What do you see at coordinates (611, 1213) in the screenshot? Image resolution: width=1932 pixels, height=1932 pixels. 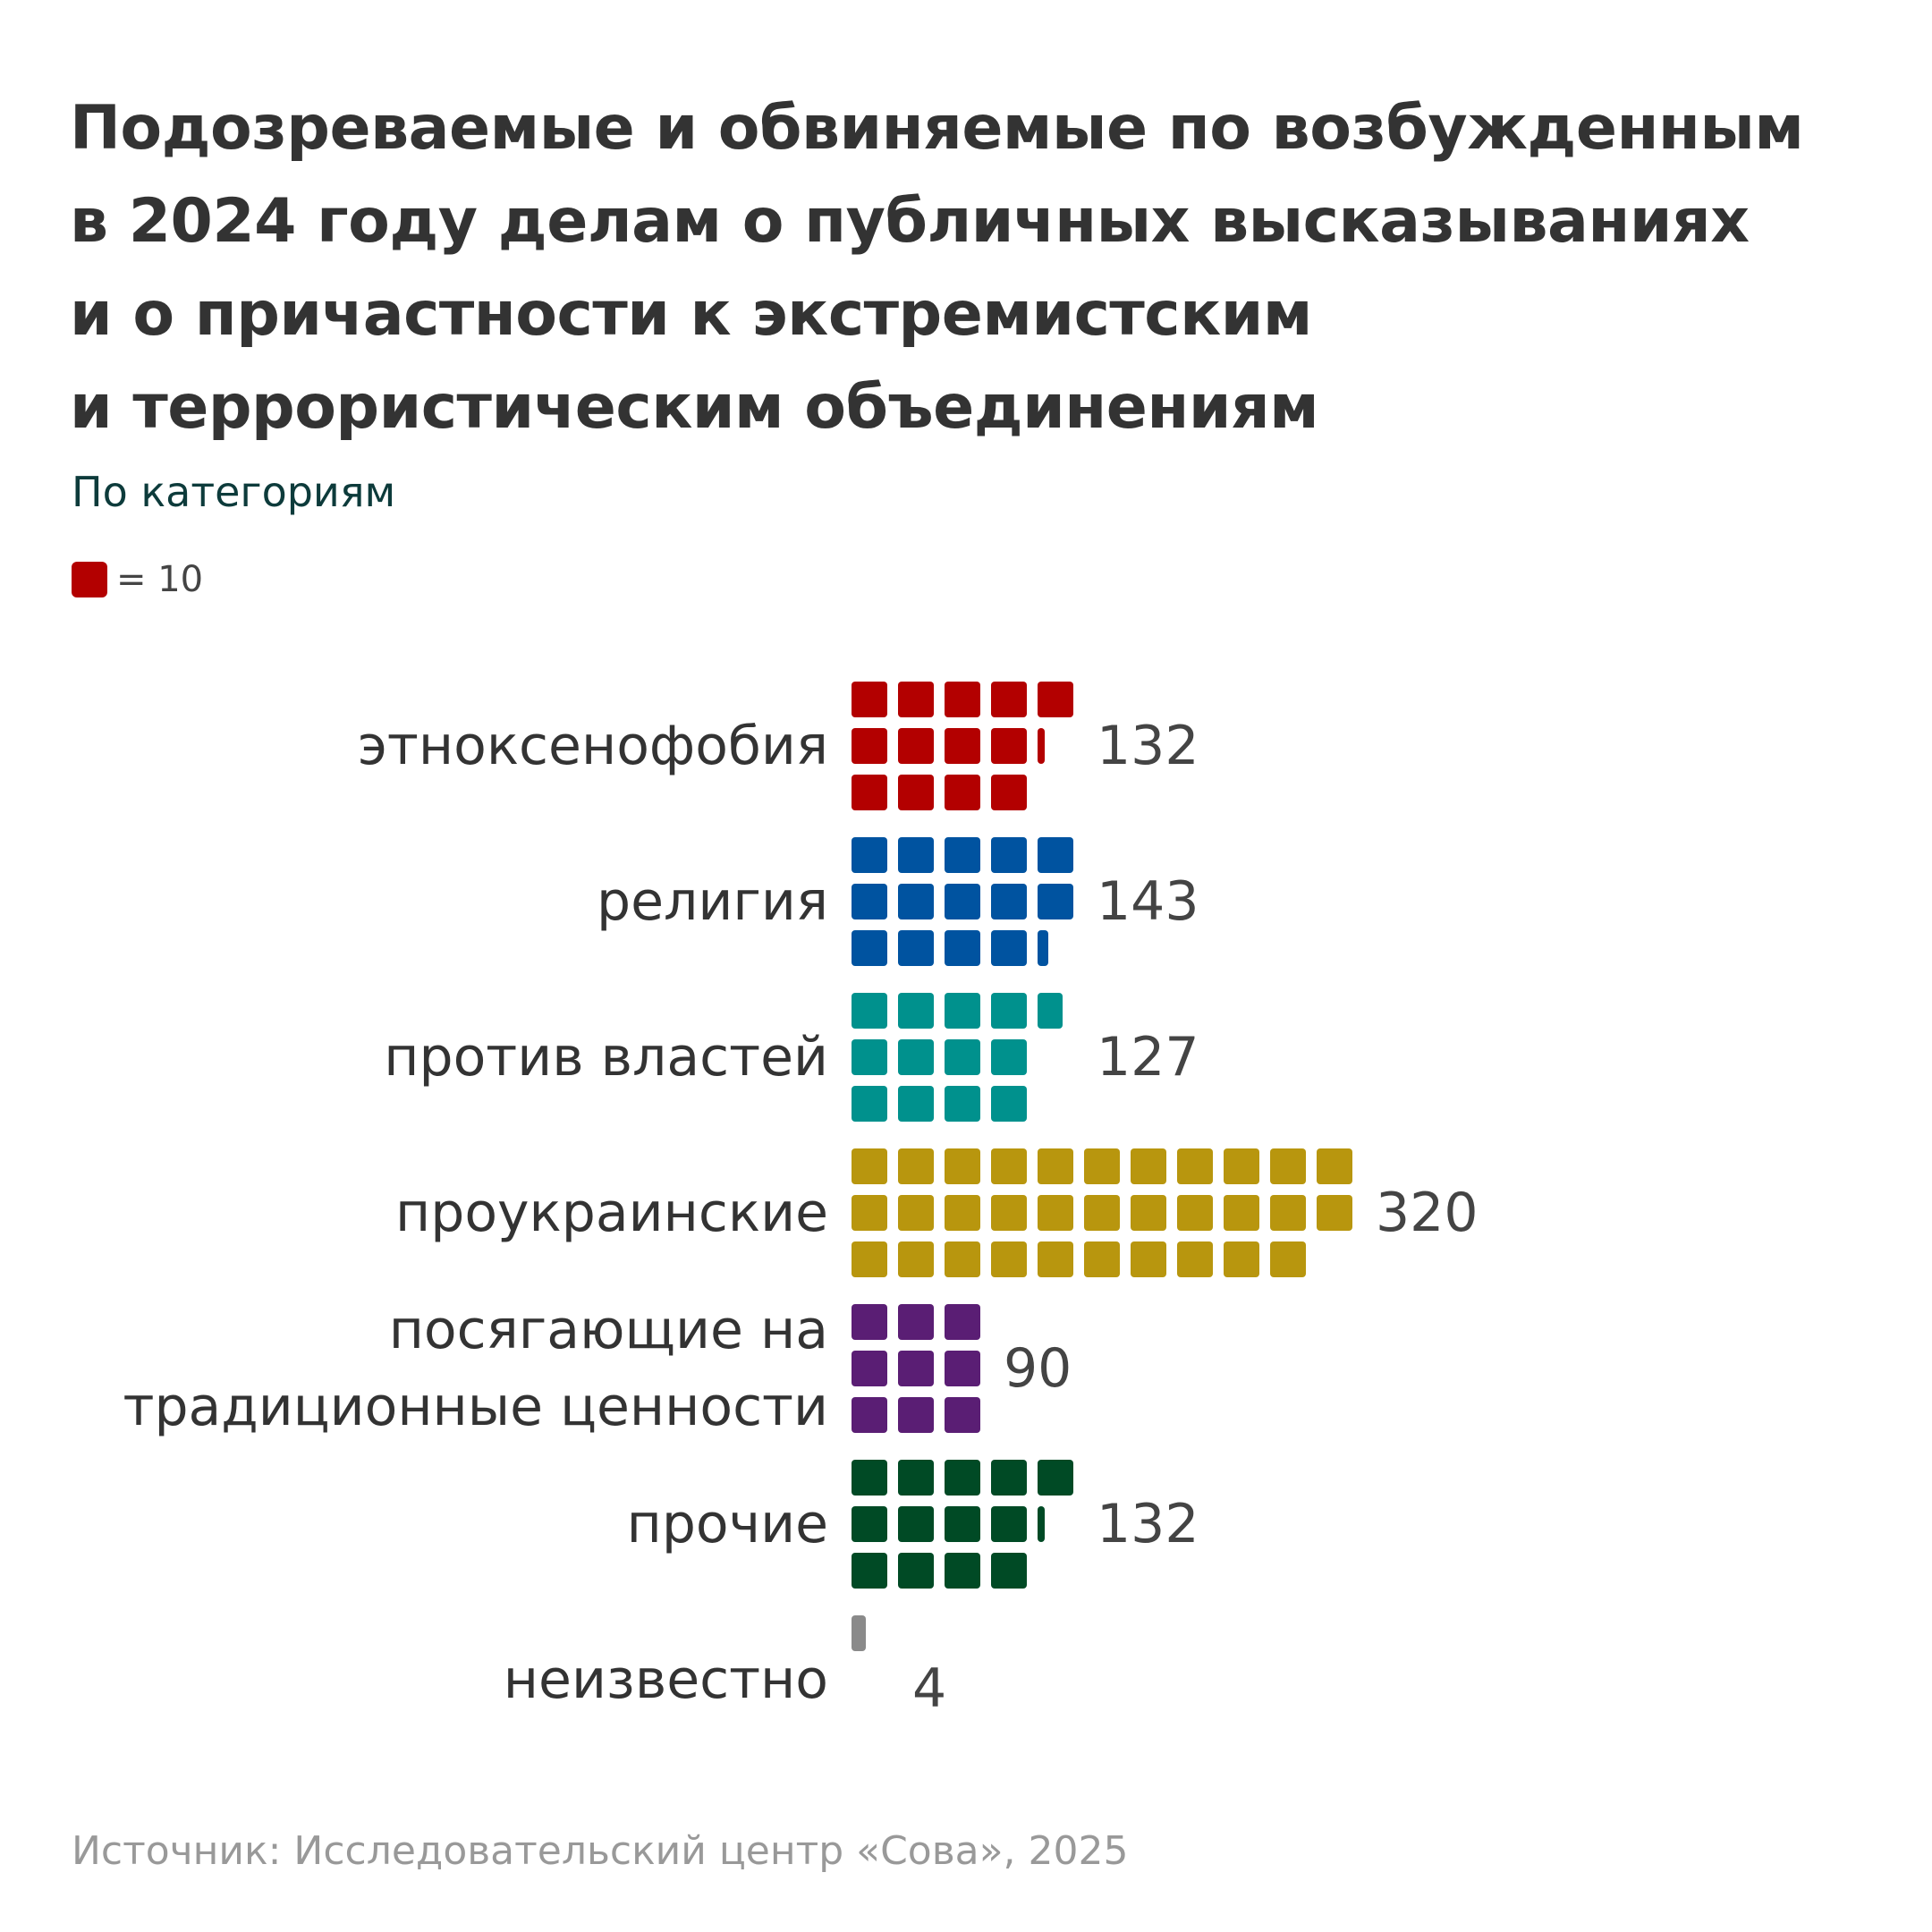 I see `category-label: проукраинские` at bounding box center [611, 1213].